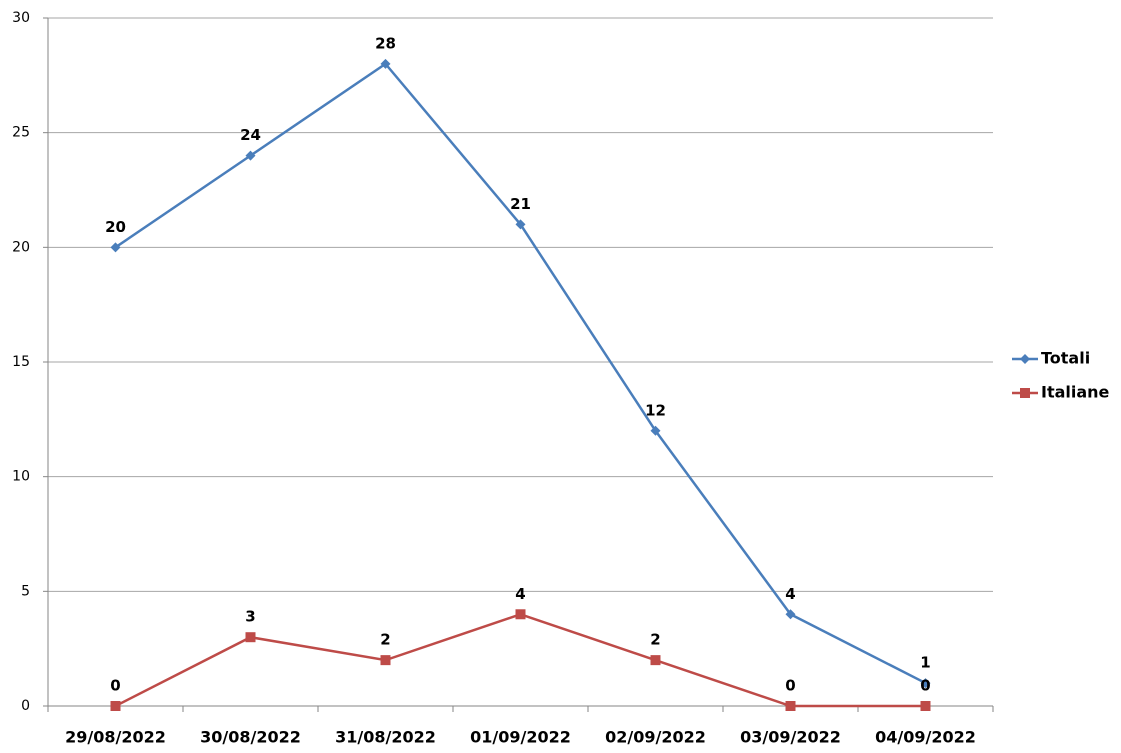 The width and height of the screenshot is (1121, 753). I want to click on line, so click(520, 660).